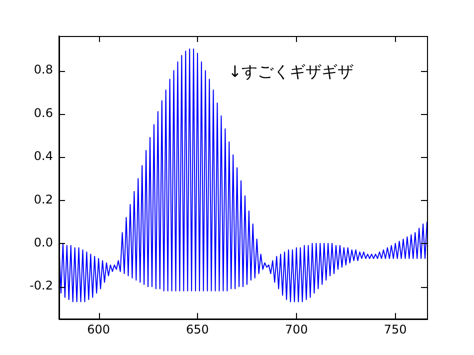 This screenshot has width=474, height=355. I want to click on y-tick-label: 0.6, so click(43, 113).